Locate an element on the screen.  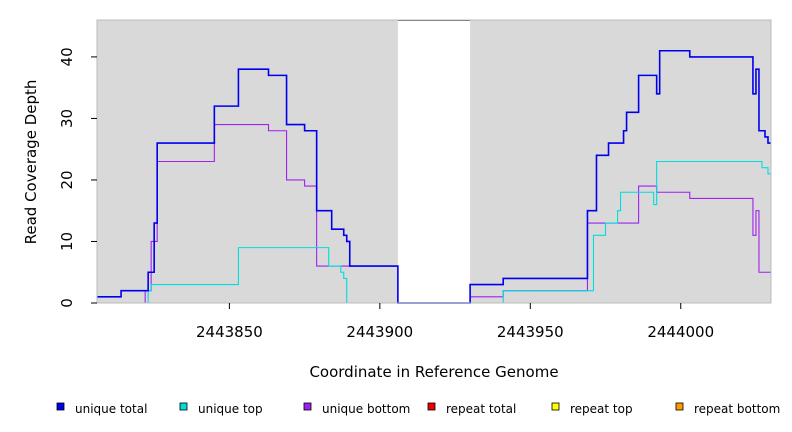
x-tick-label: 2443850 is located at coordinates (229, 332).